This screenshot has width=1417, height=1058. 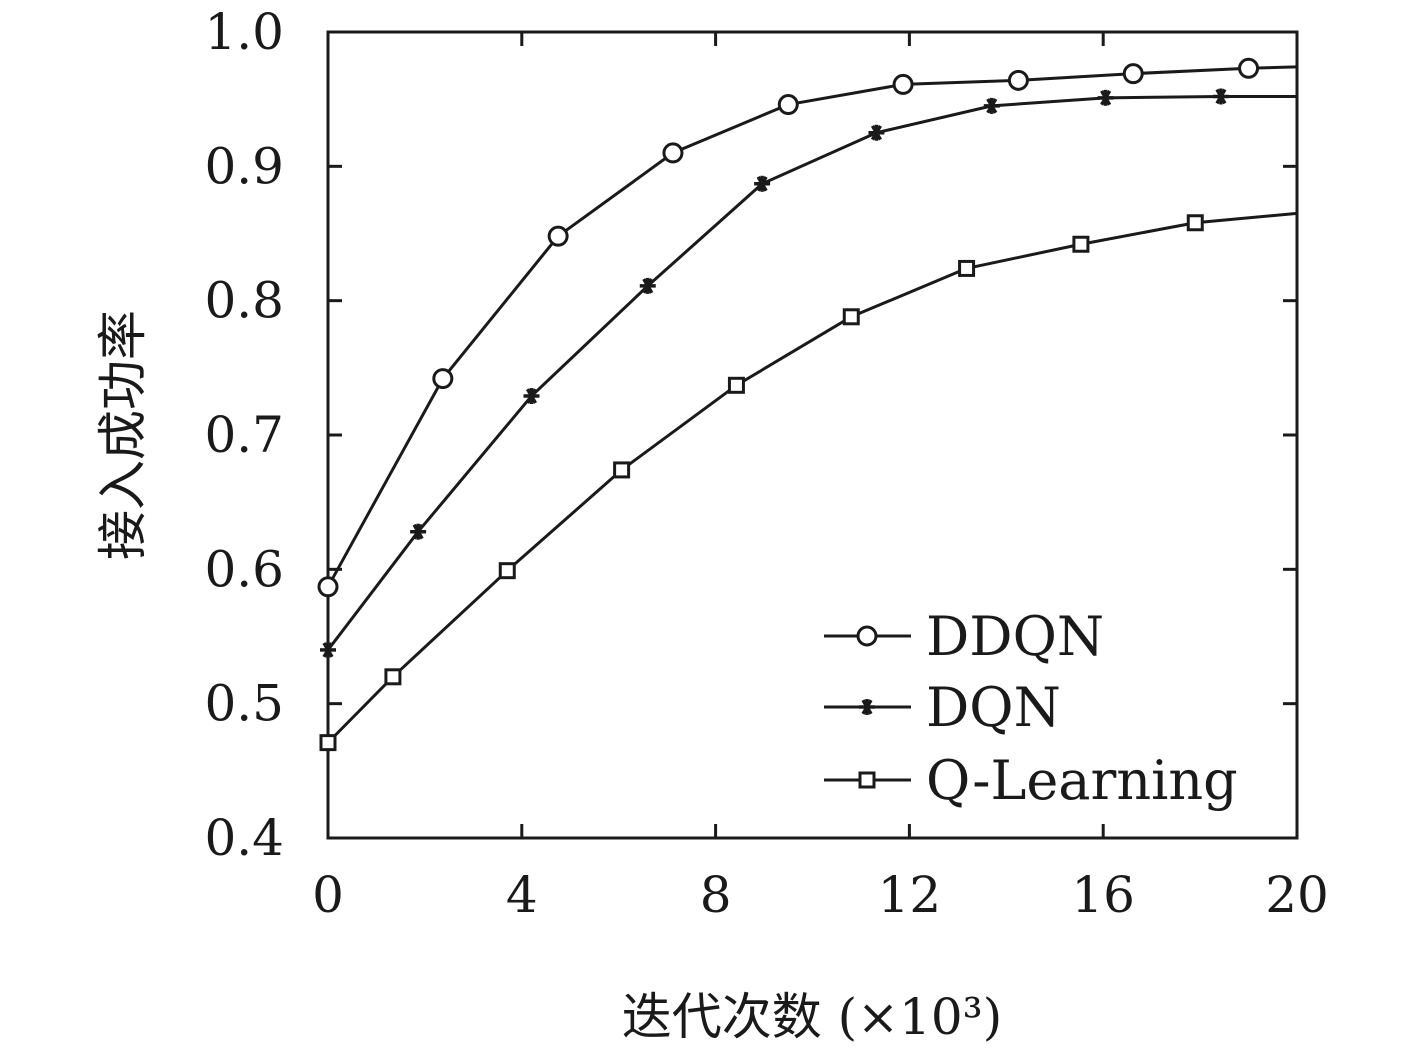 What do you see at coordinates (244, 435) in the screenshot?
I see `y-tick-label: 0.7` at bounding box center [244, 435].